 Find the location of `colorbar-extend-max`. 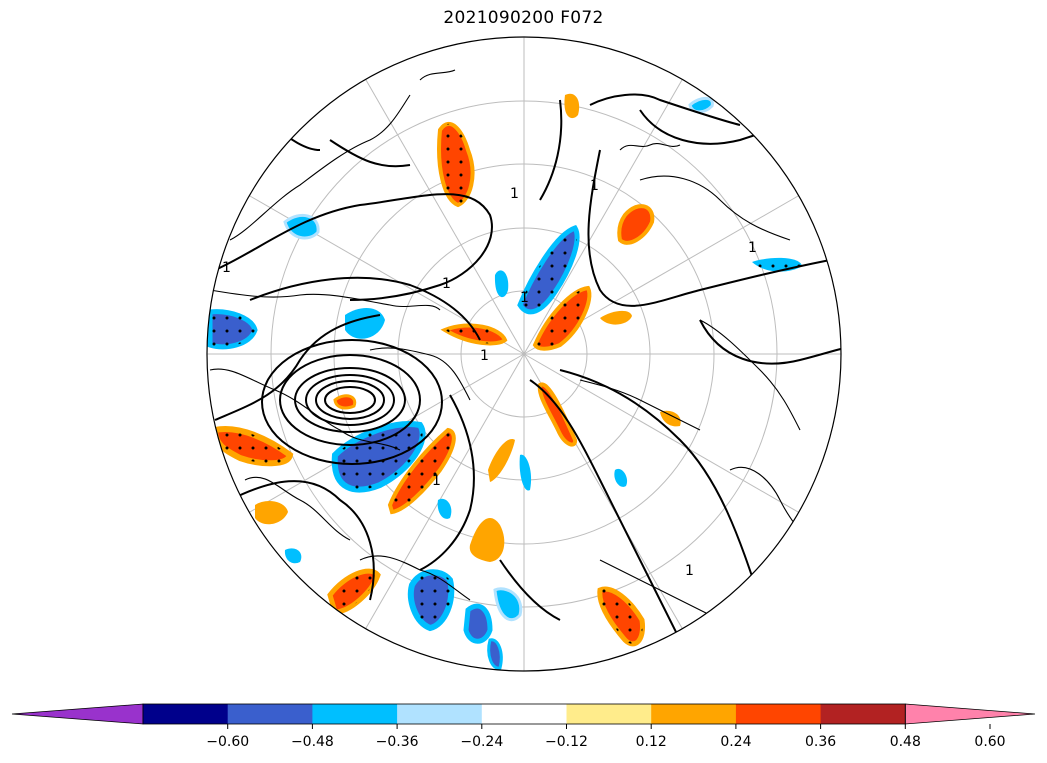

colorbar-extend-max is located at coordinates (970, 714).